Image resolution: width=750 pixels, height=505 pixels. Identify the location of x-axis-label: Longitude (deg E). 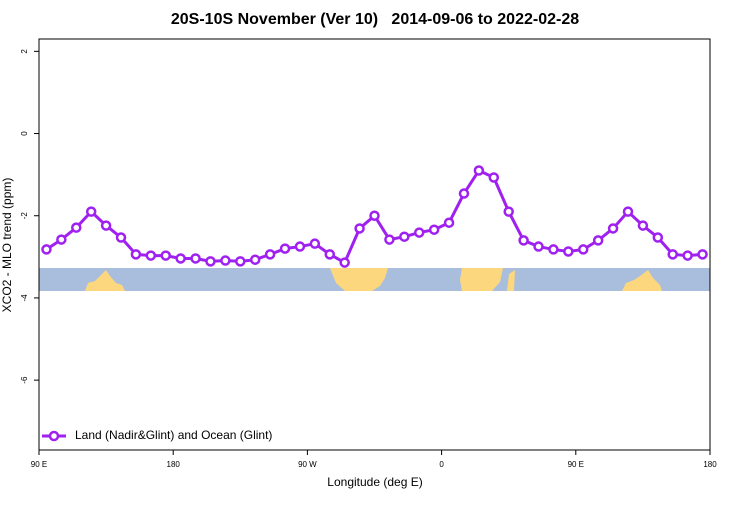
(374, 482).